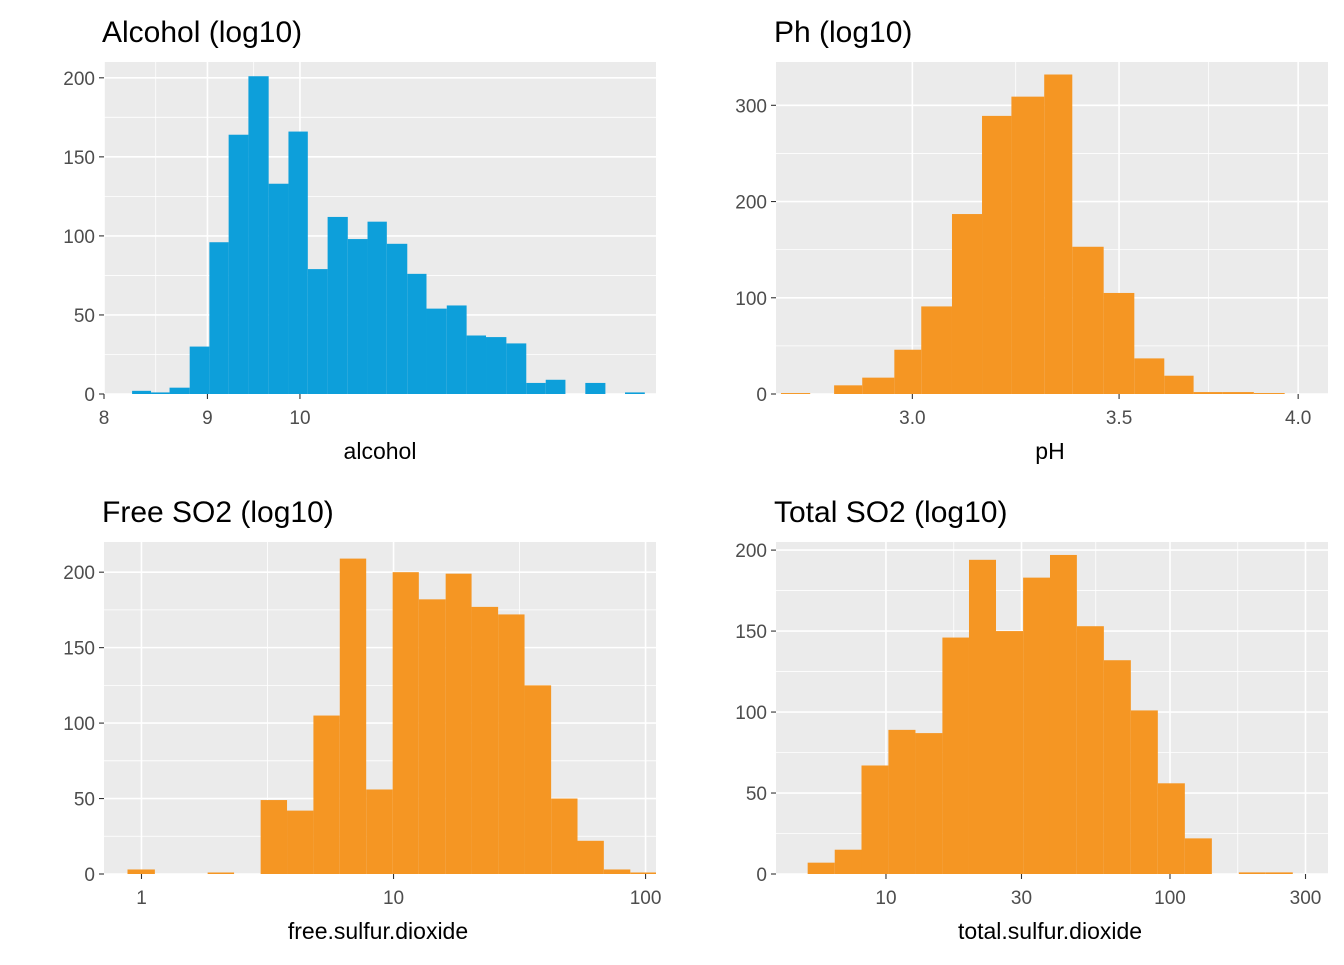 The height and width of the screenshot is (965, 1344). Describe the element at coordinates (1119, 418) in the screenshot. I see `x-tick-label: 3.5` at that location.